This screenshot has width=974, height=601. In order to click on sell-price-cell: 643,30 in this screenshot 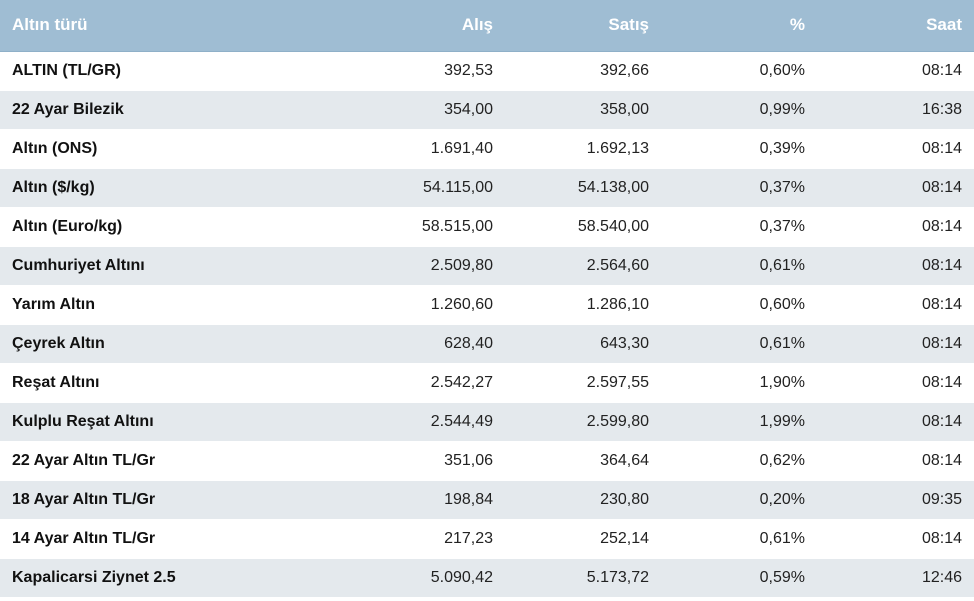, I will do `click(583, 344)`.